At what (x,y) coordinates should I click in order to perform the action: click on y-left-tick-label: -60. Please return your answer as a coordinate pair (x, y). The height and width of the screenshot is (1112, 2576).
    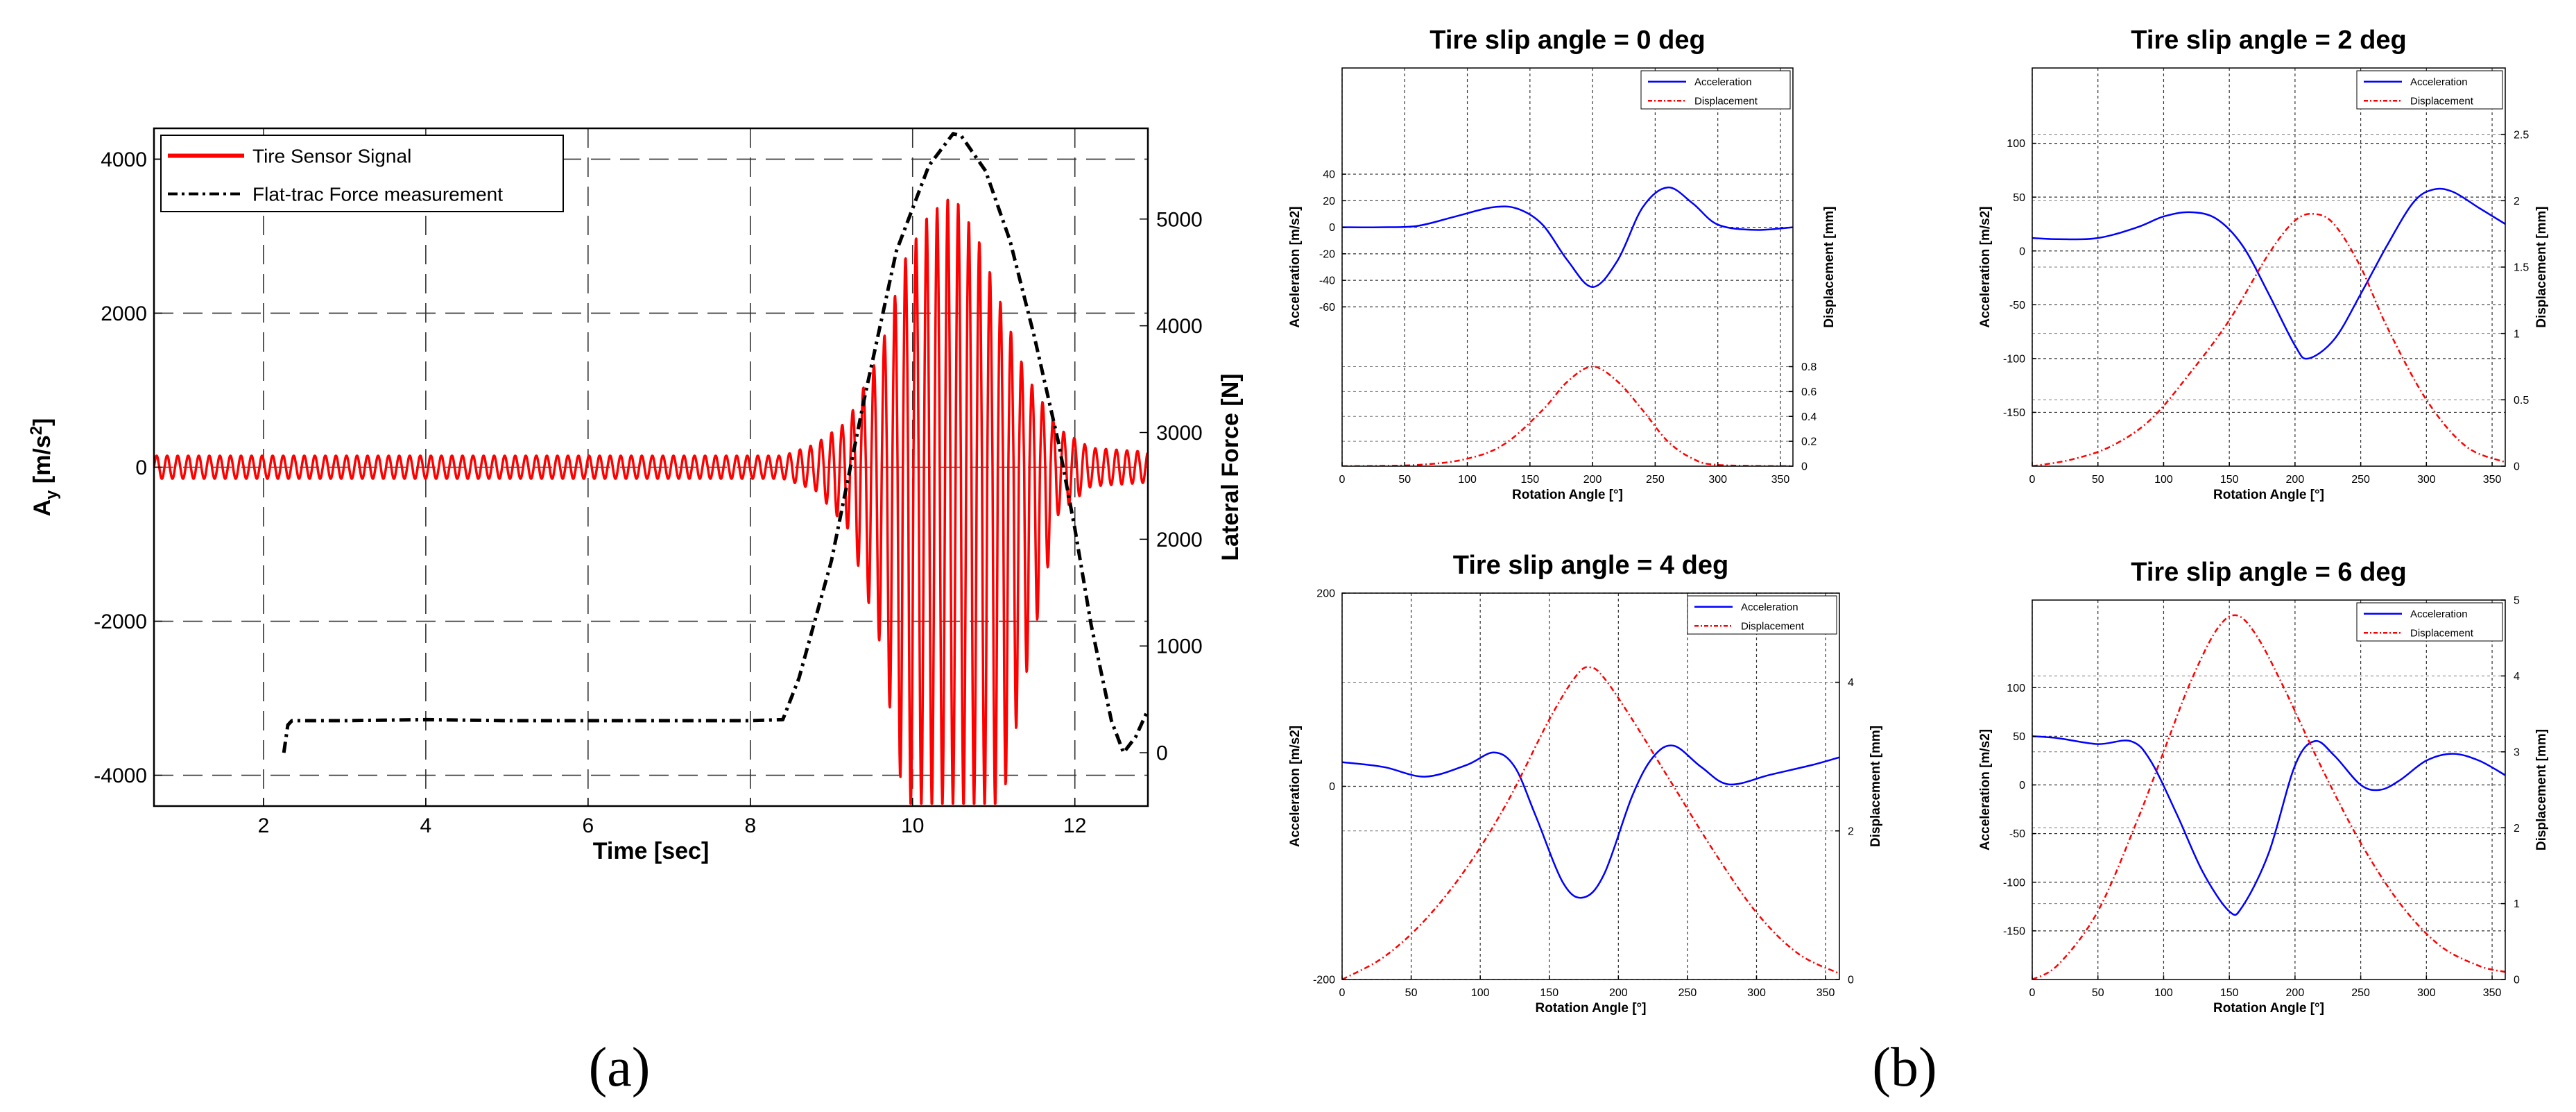
    Looking at the image, I should click on (1327, 308).